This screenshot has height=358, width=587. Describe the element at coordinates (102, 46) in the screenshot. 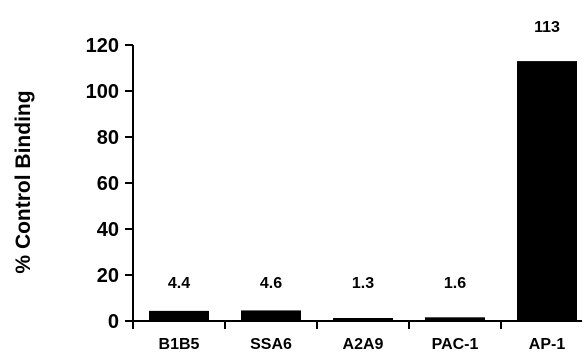

I see `y-tick-label: 120` at that location.